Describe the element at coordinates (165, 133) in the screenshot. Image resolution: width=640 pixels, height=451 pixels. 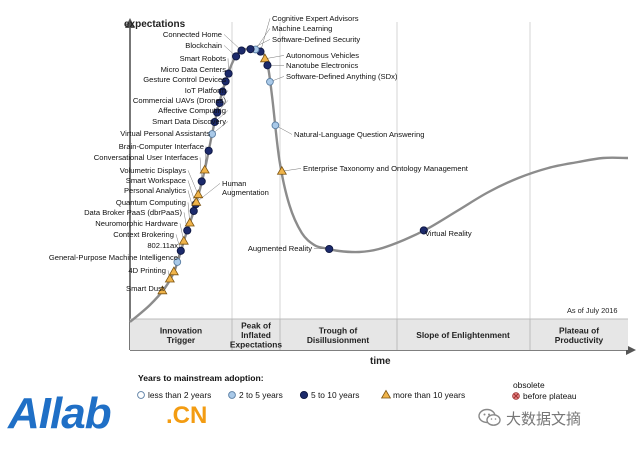
I see `technology-label: Virtual Personal Assistants` at that location.